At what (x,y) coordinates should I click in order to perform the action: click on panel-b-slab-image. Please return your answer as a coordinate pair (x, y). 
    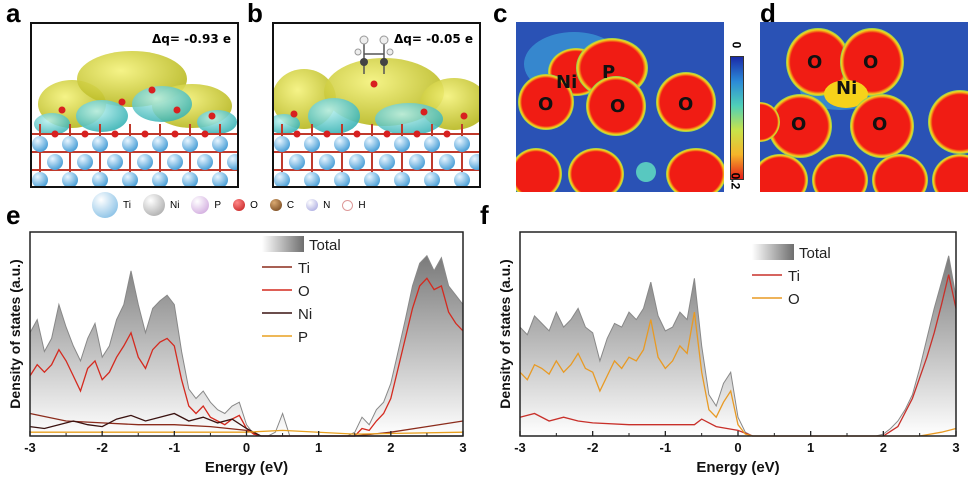
    Looking at the image, I should click on (376, 110).